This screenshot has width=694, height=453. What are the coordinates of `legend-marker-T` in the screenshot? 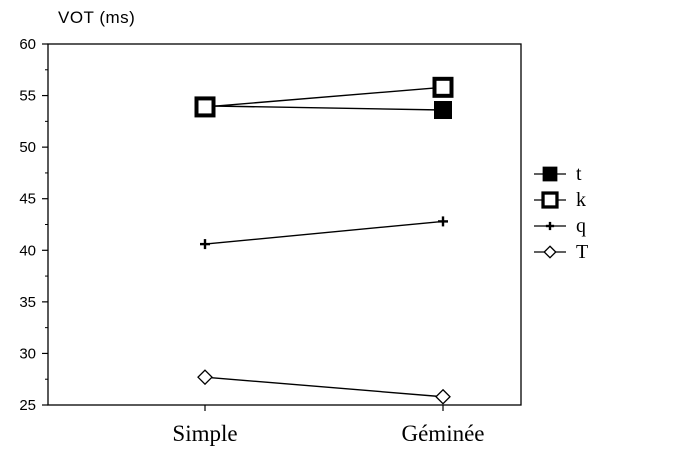 It's located at (550, 252).